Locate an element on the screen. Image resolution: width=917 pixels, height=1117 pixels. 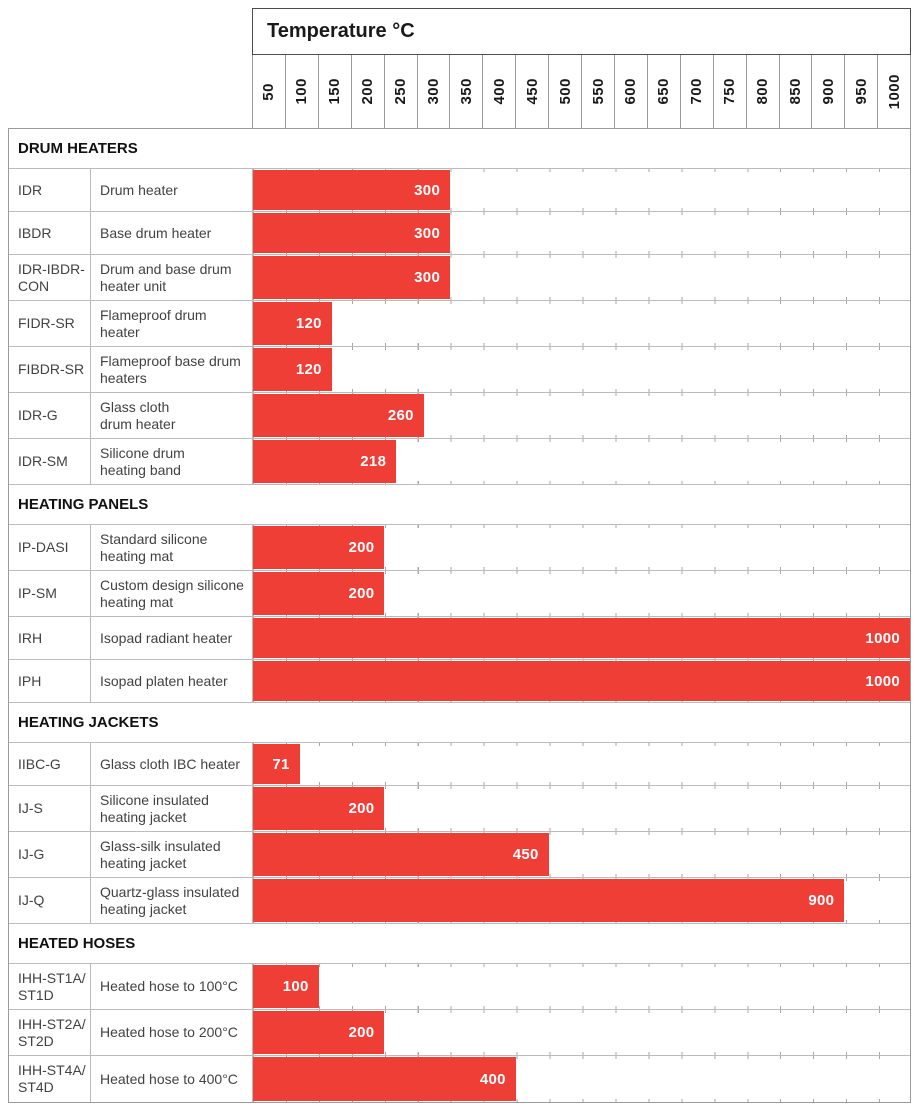
product-code: IP-SM is located at coordinates (37, 593).